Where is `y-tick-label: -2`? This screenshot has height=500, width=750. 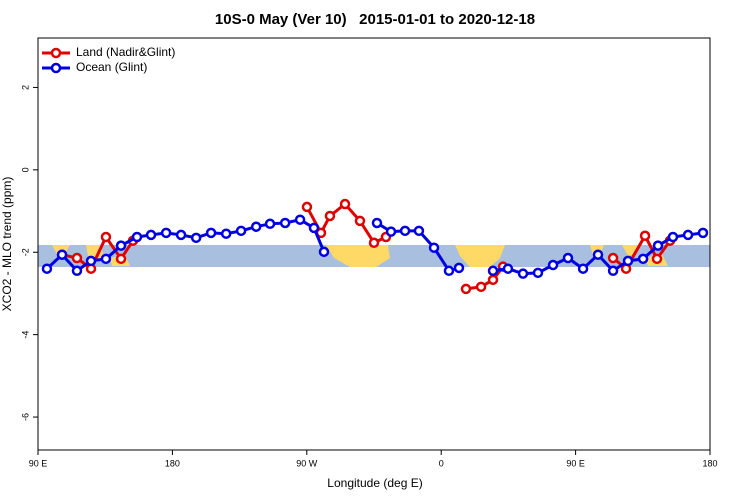
y-tick-label: -2 is located at coordinates (25, 252).